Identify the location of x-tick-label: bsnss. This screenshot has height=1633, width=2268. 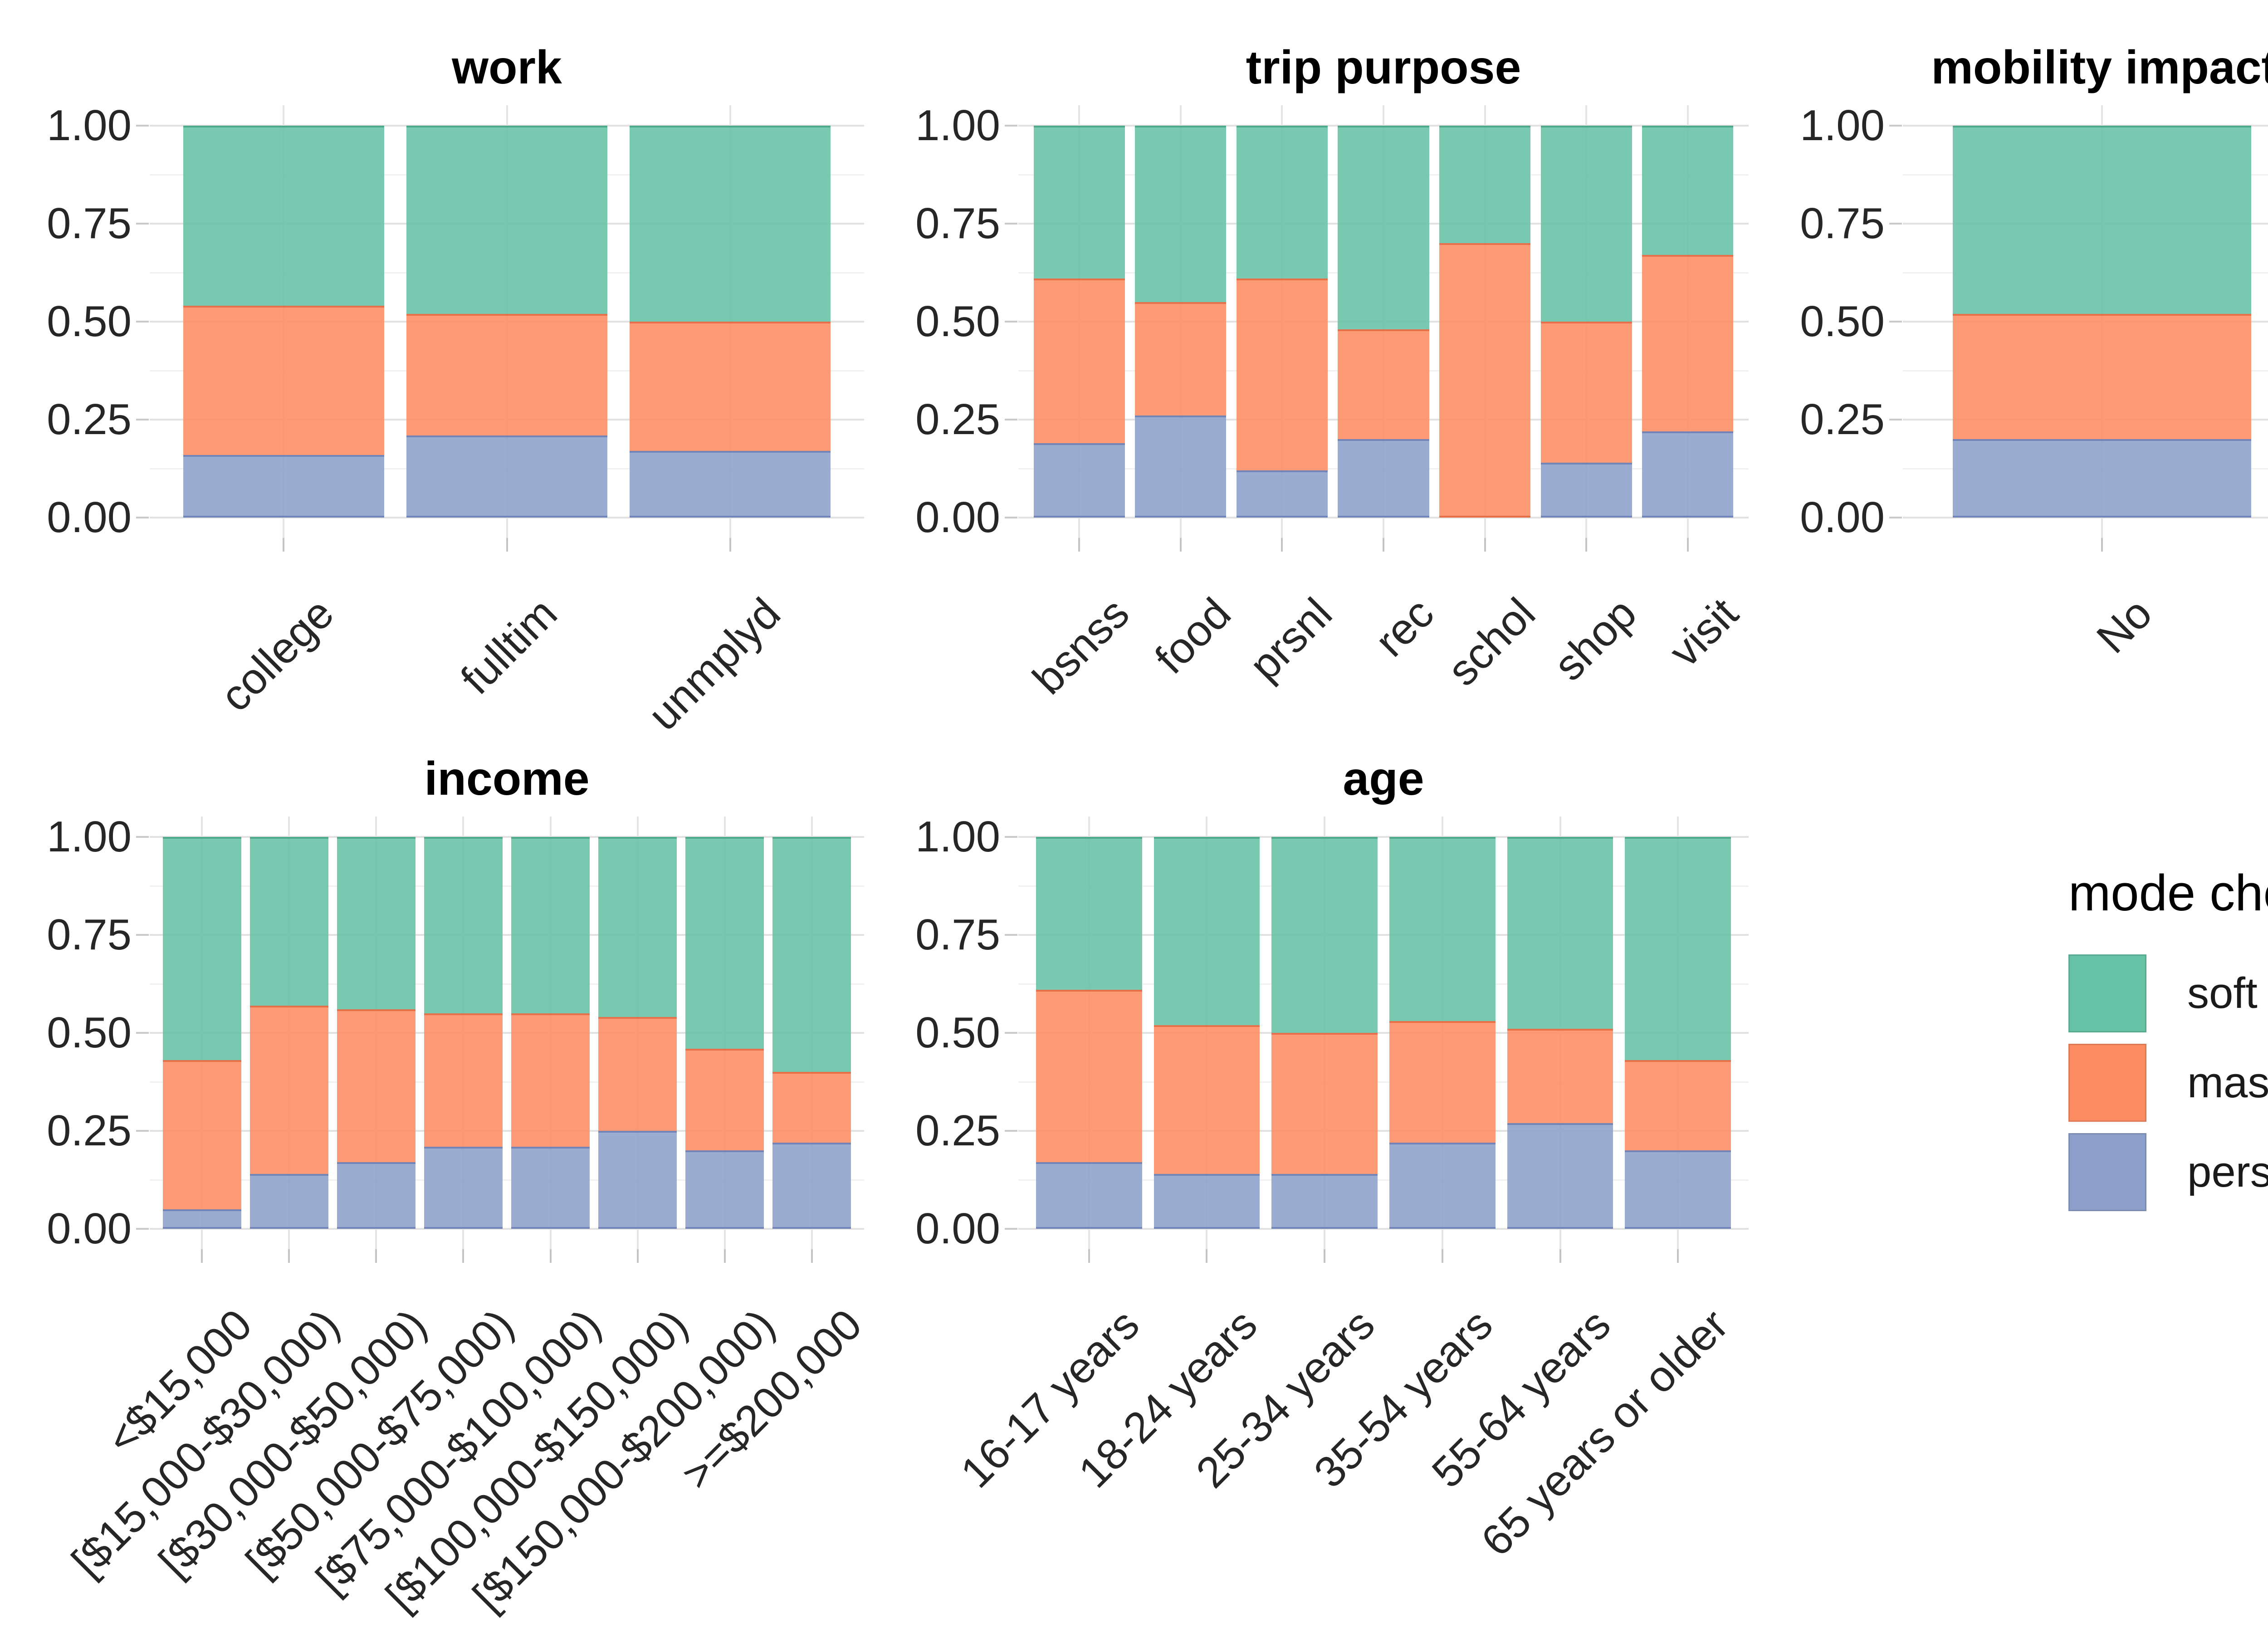
(1082, 646).